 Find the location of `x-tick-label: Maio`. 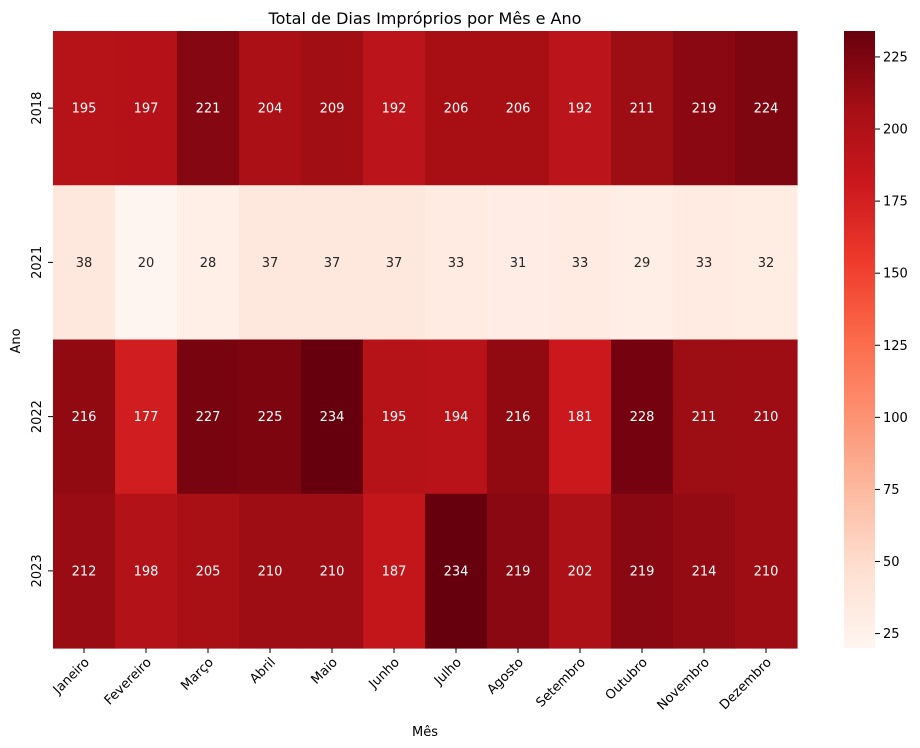

x-tick-label: Maio is located at coordinates (324, 671).